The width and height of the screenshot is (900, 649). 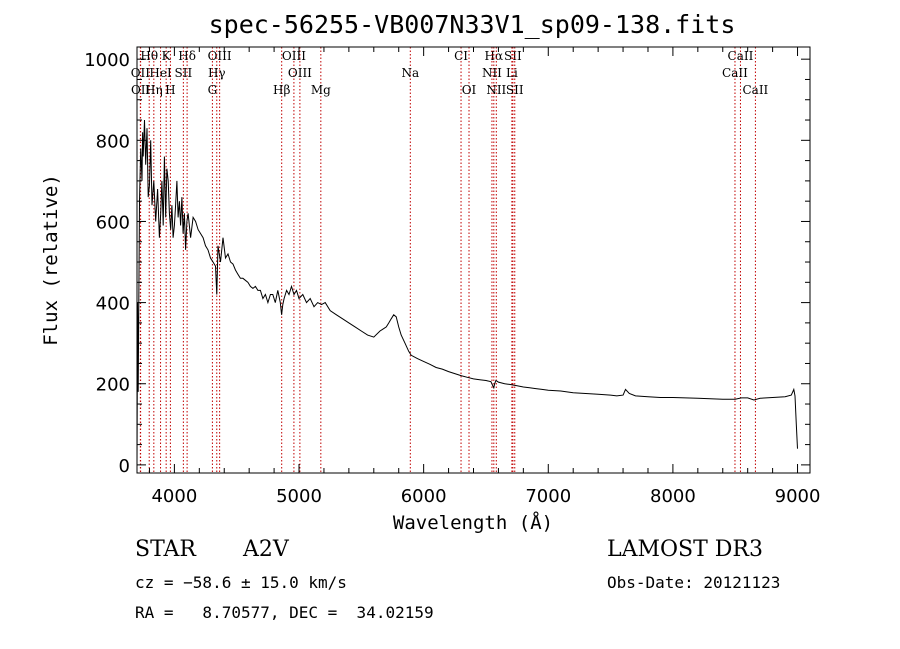 What do you see at coordinates (512, 73) in the screenshot?
I see `spectral-line-label: Li` at bounding box center [512, 73].